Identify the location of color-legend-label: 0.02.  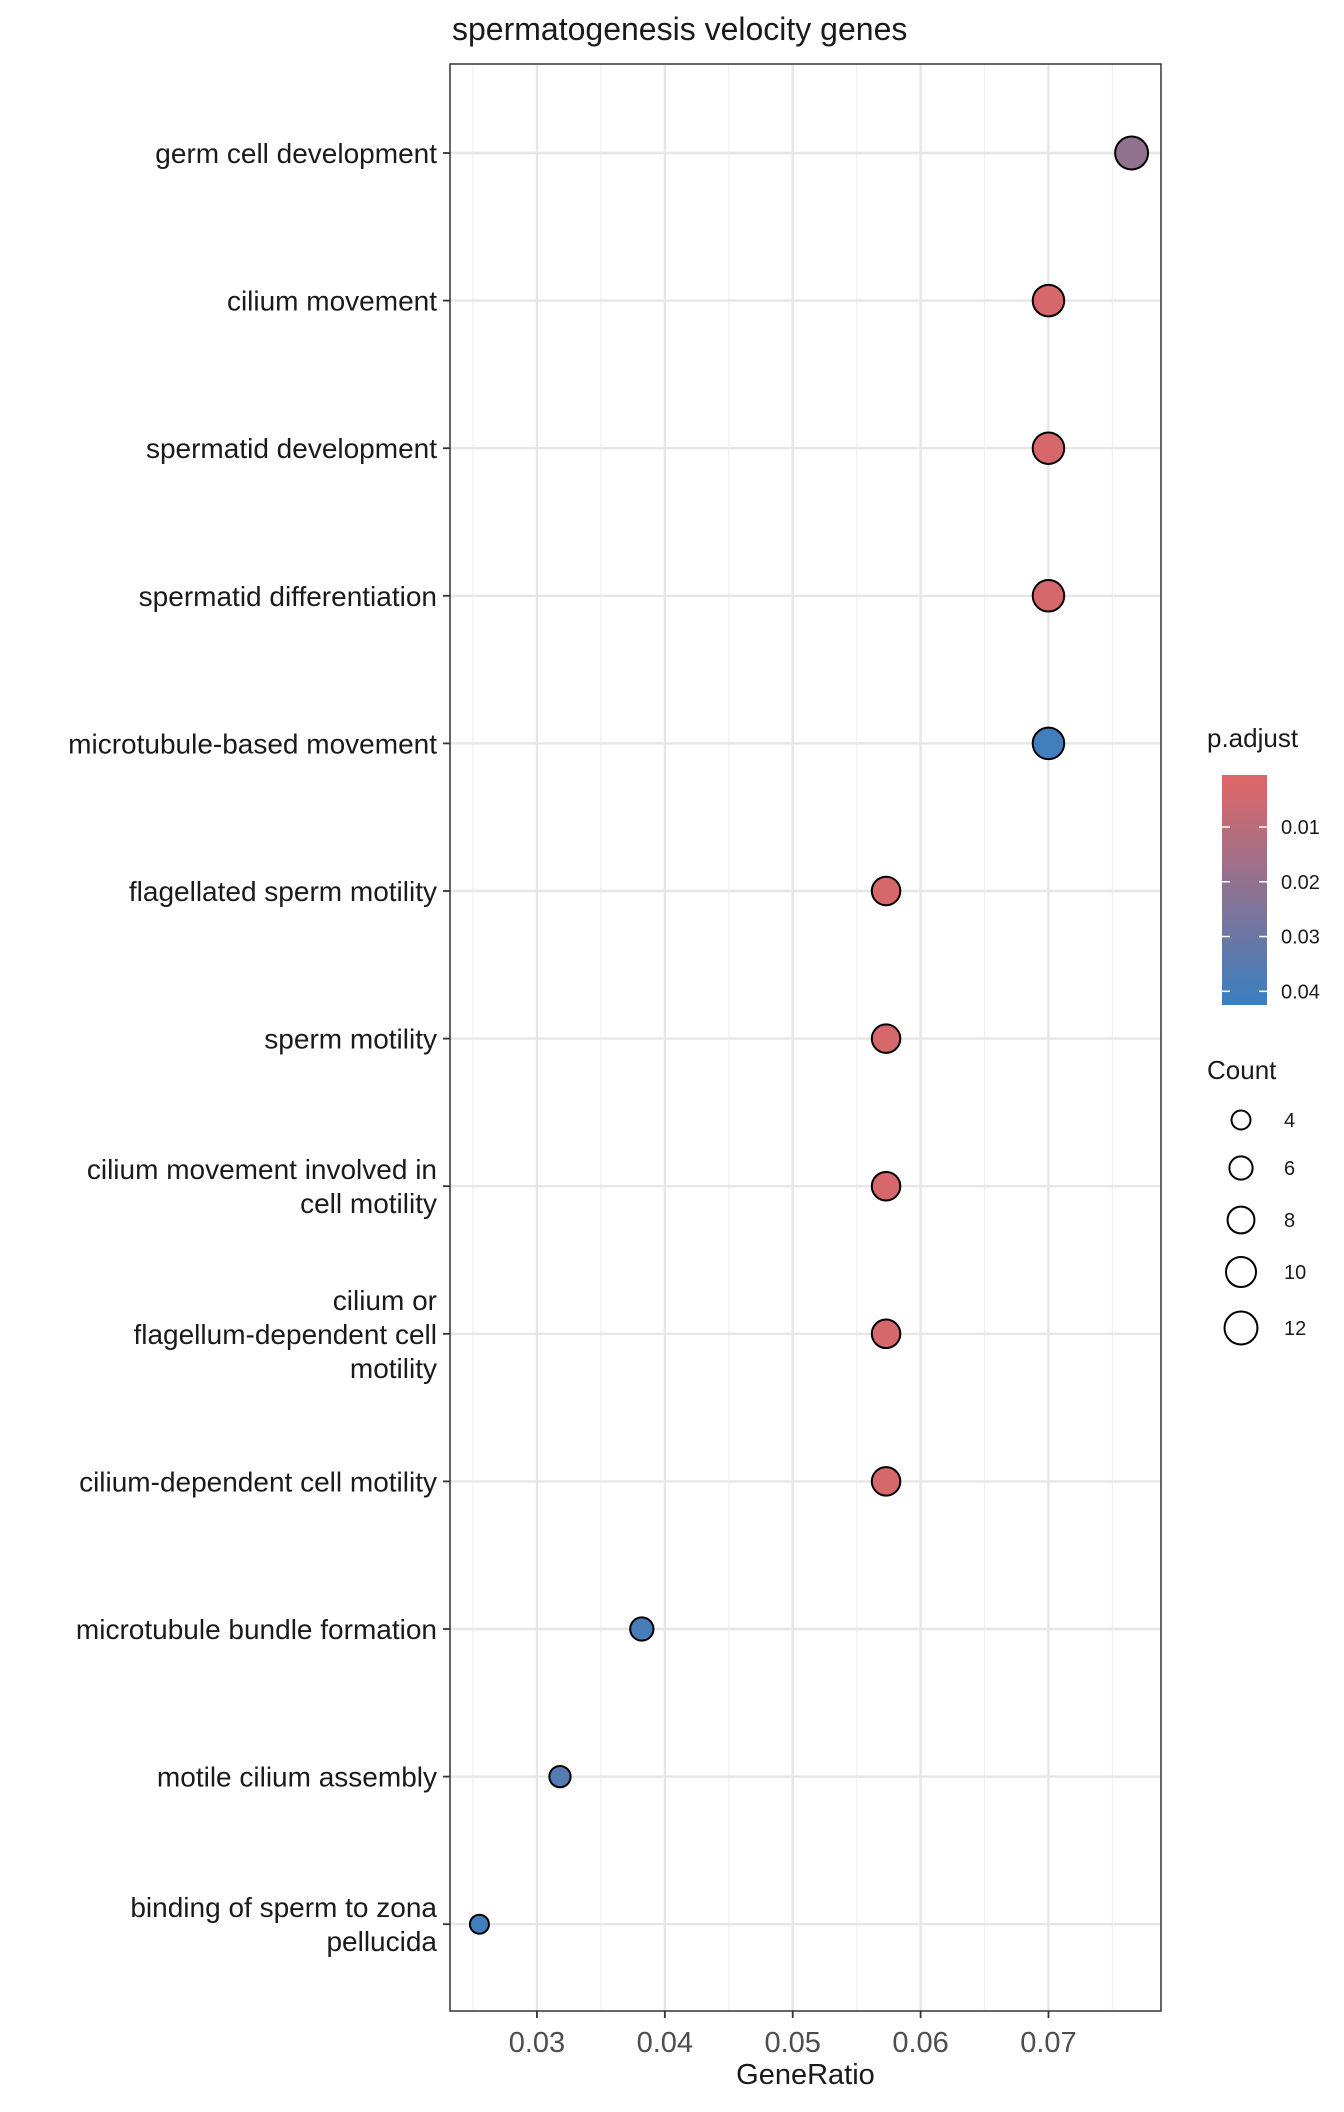
(1300, 883).